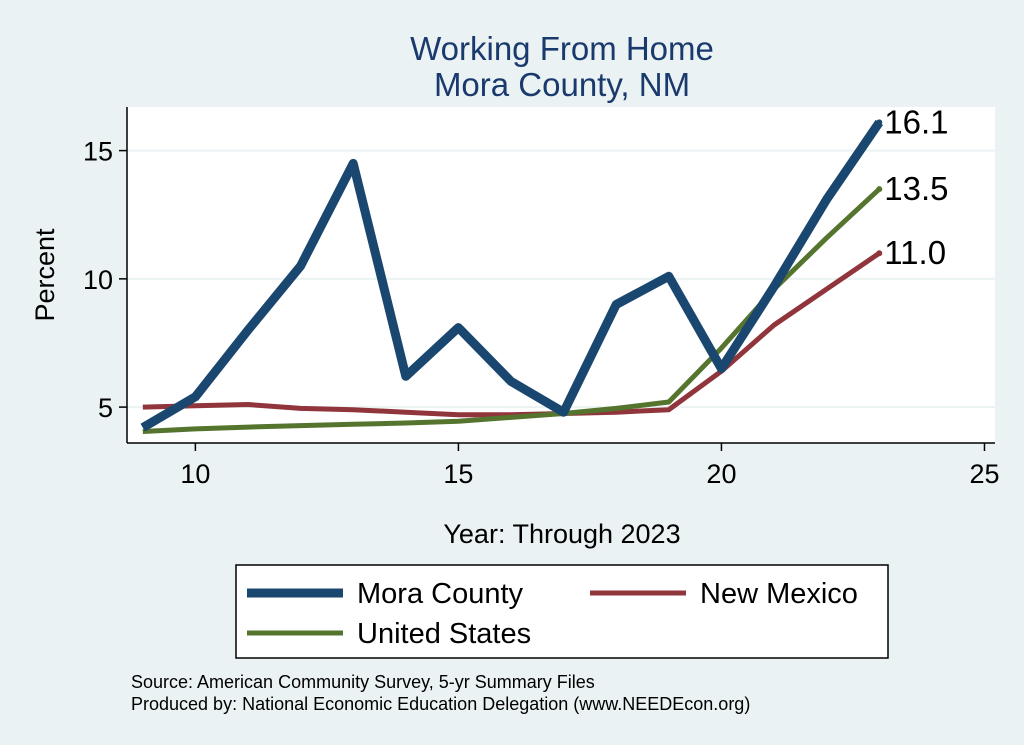 The image size is (1024, 745). I want to click on end-label-united-states: 13.5, so click(916, 188).